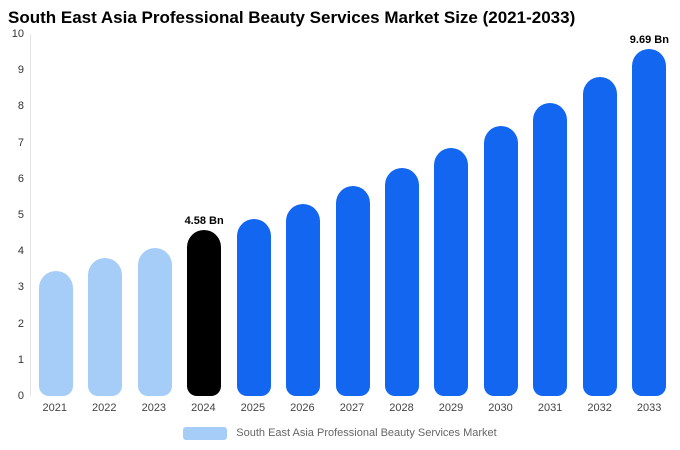  Describe the element at coordinates (550, 408) in the screenshot. I see `x-tick-label: 2031` at that location.